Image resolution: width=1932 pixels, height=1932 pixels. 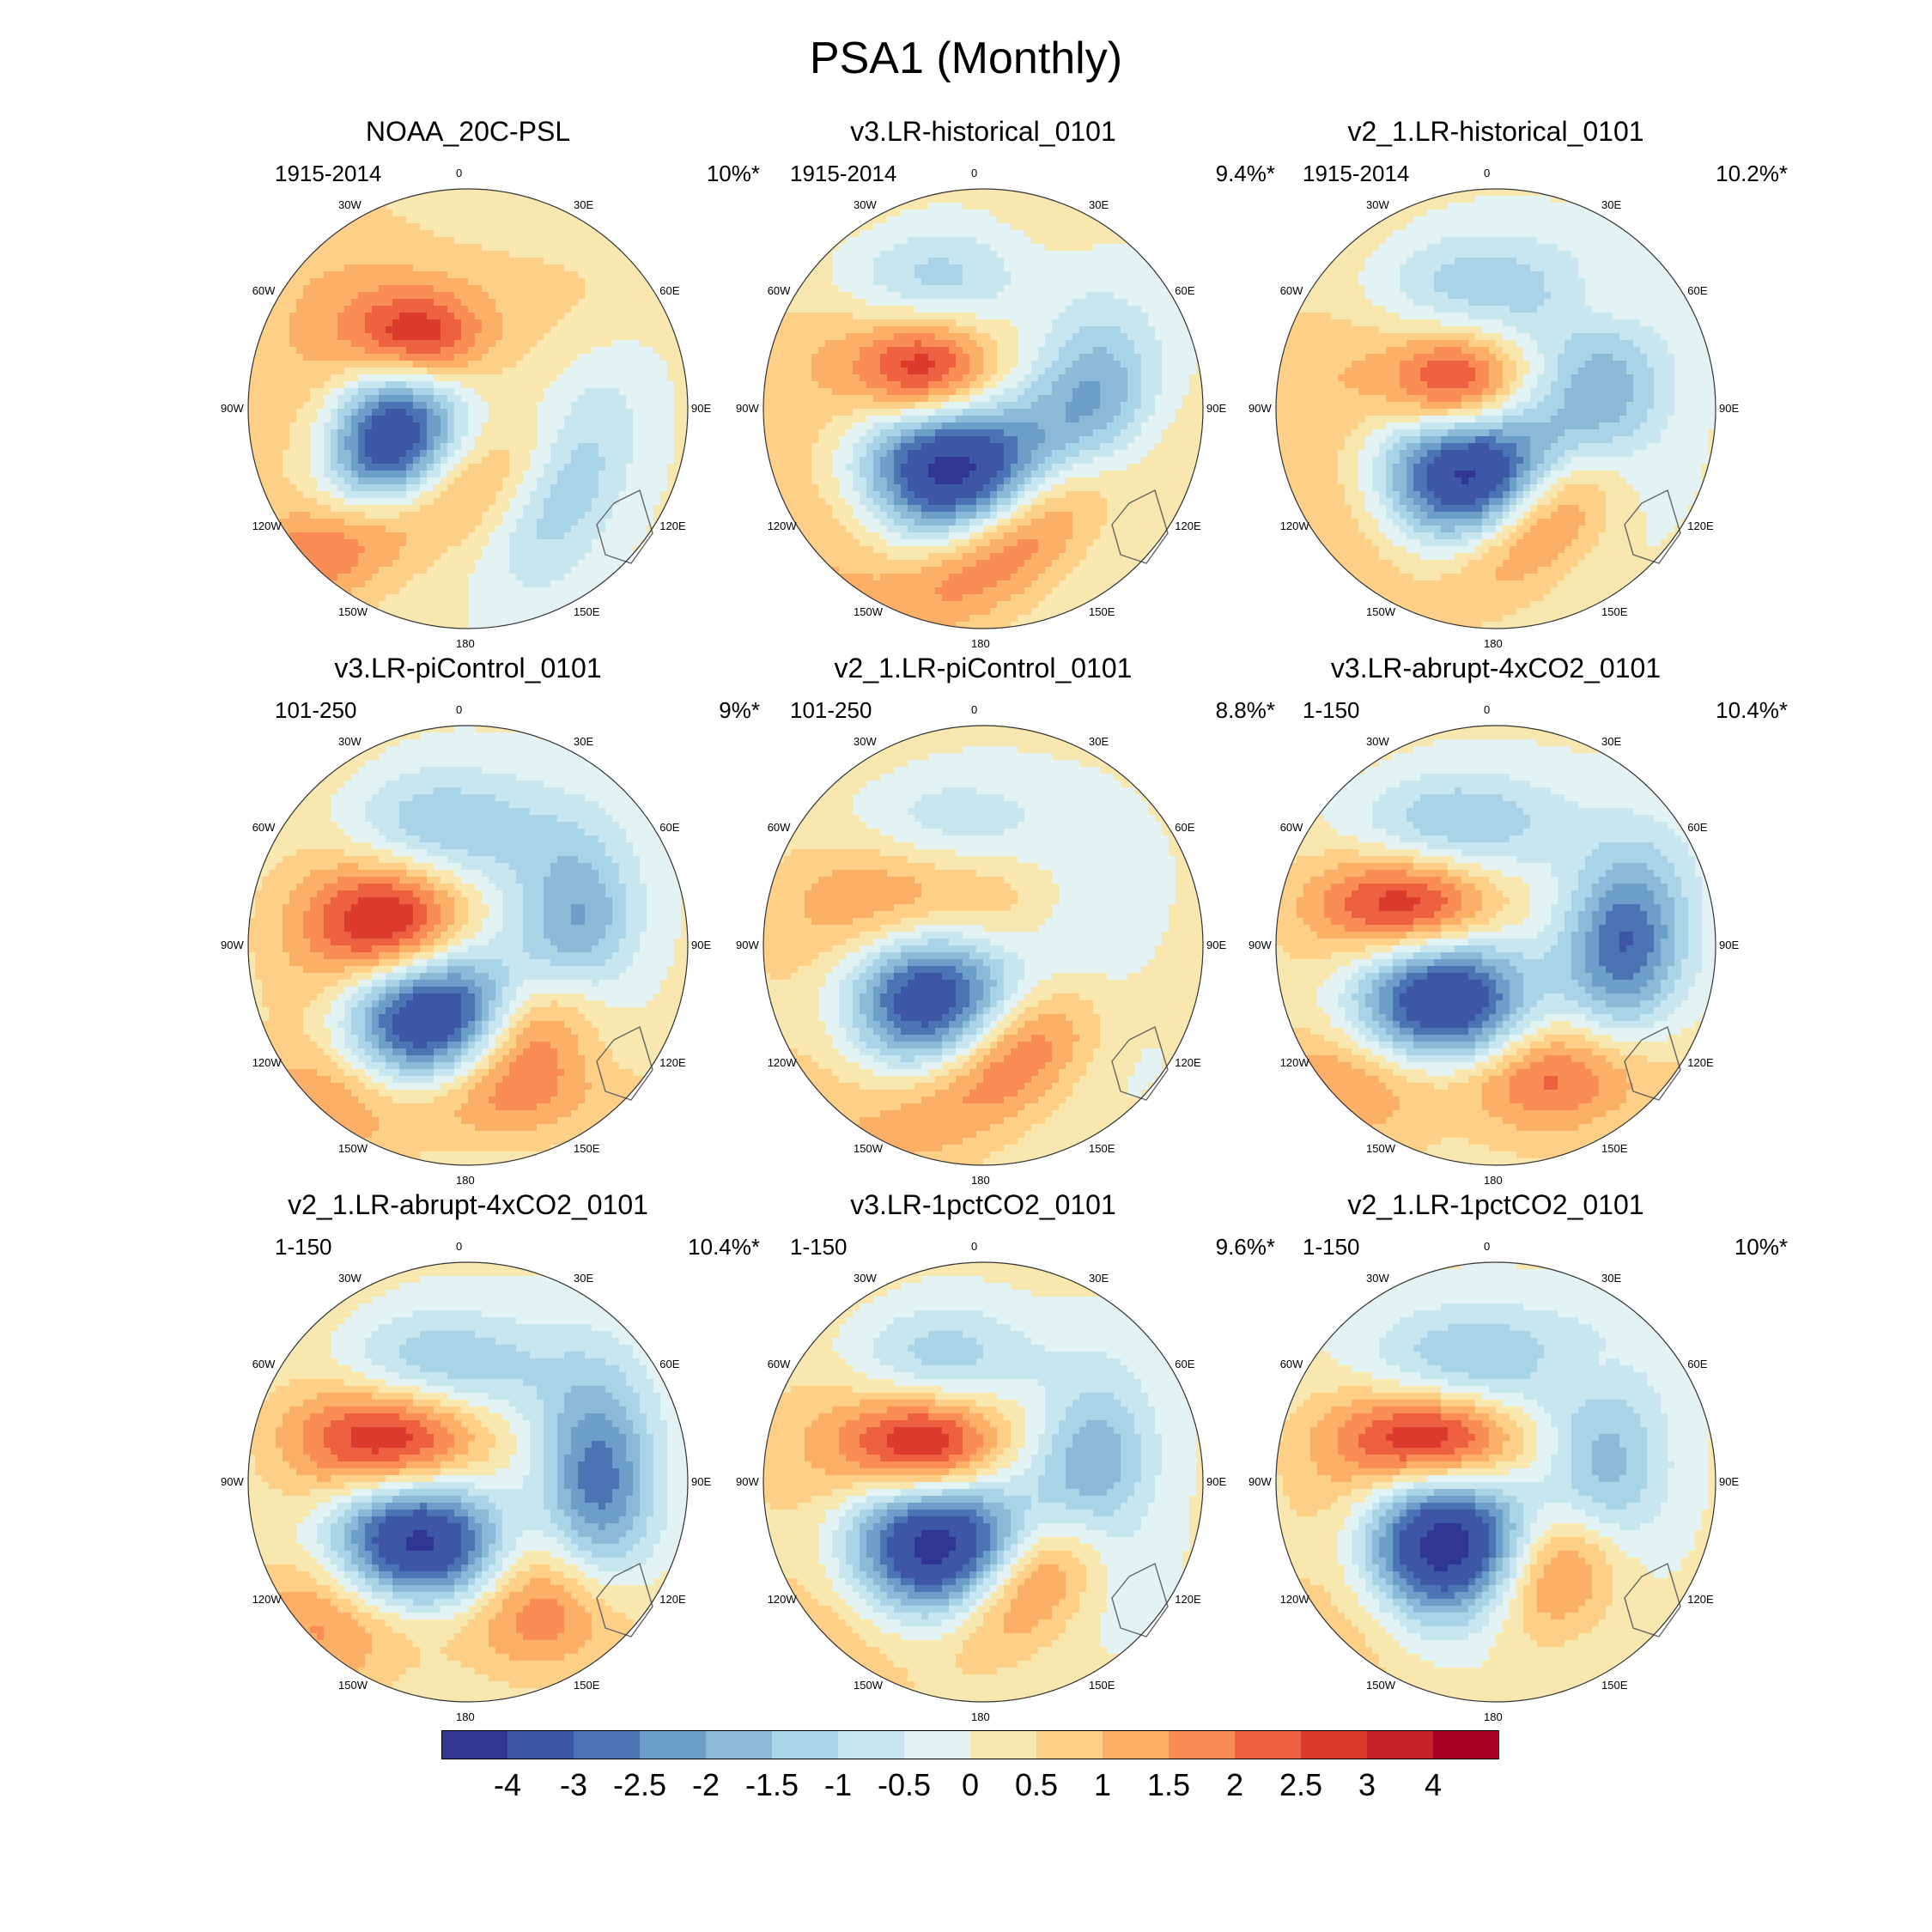 What do you see at coordinates (1762, 1247) in the screenshot?
I see `panel-variance: 10%*` at bounding box center [1762, 1247].